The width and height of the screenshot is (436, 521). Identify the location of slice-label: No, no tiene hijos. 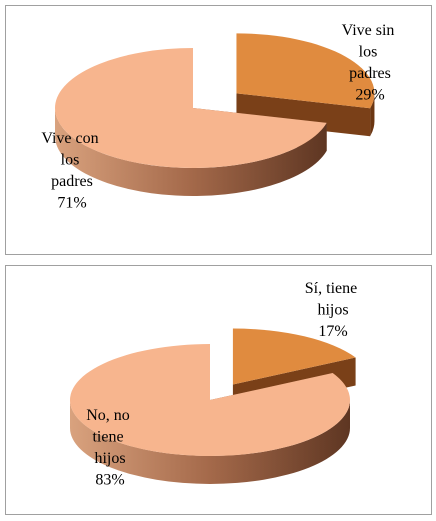
(110, 437).